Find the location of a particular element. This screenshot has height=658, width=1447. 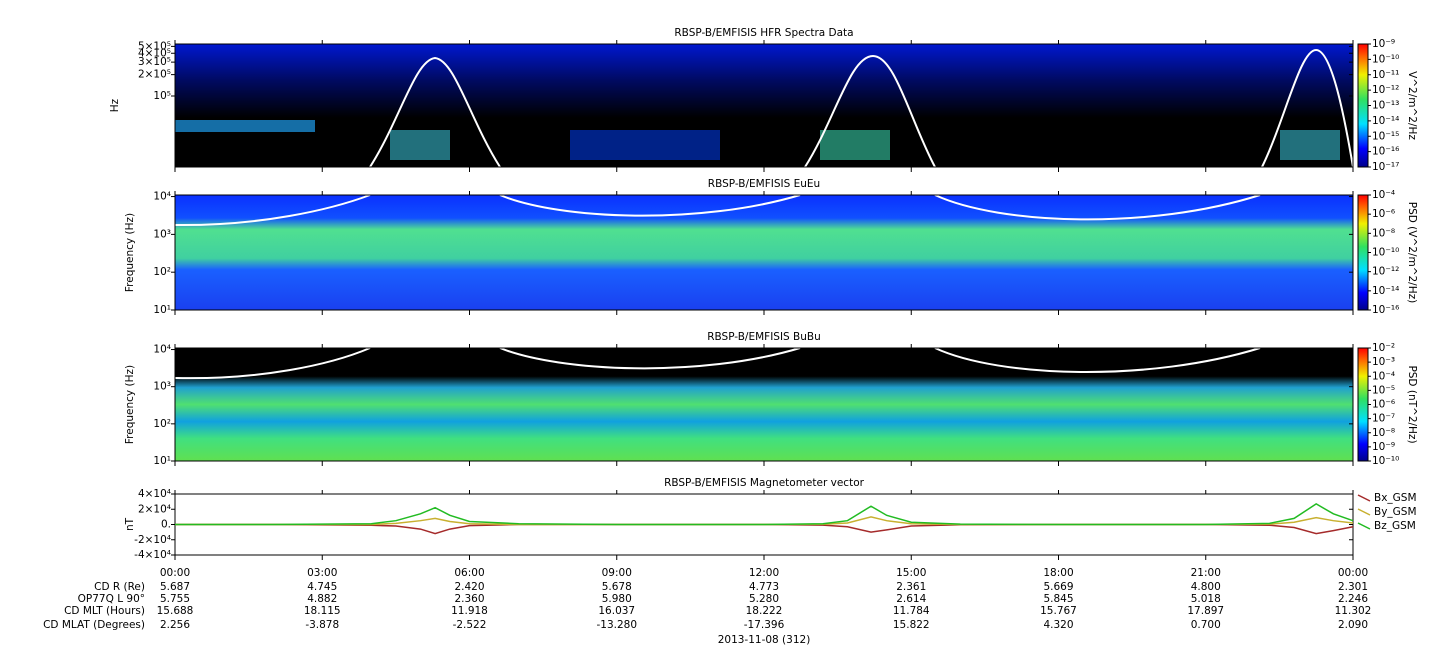

ephemeris-value: 18.115 is located at coordinates (322, 611).